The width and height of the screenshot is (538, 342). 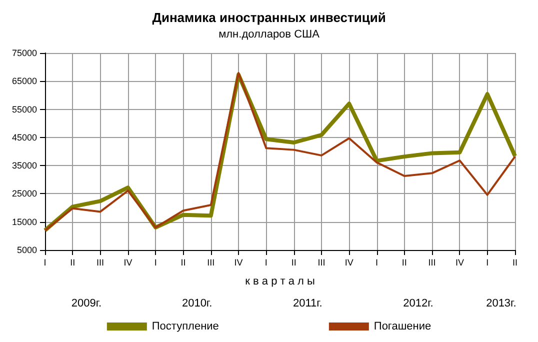 I want to click on y-tick-label: 25000, so click(x=24, y=193).